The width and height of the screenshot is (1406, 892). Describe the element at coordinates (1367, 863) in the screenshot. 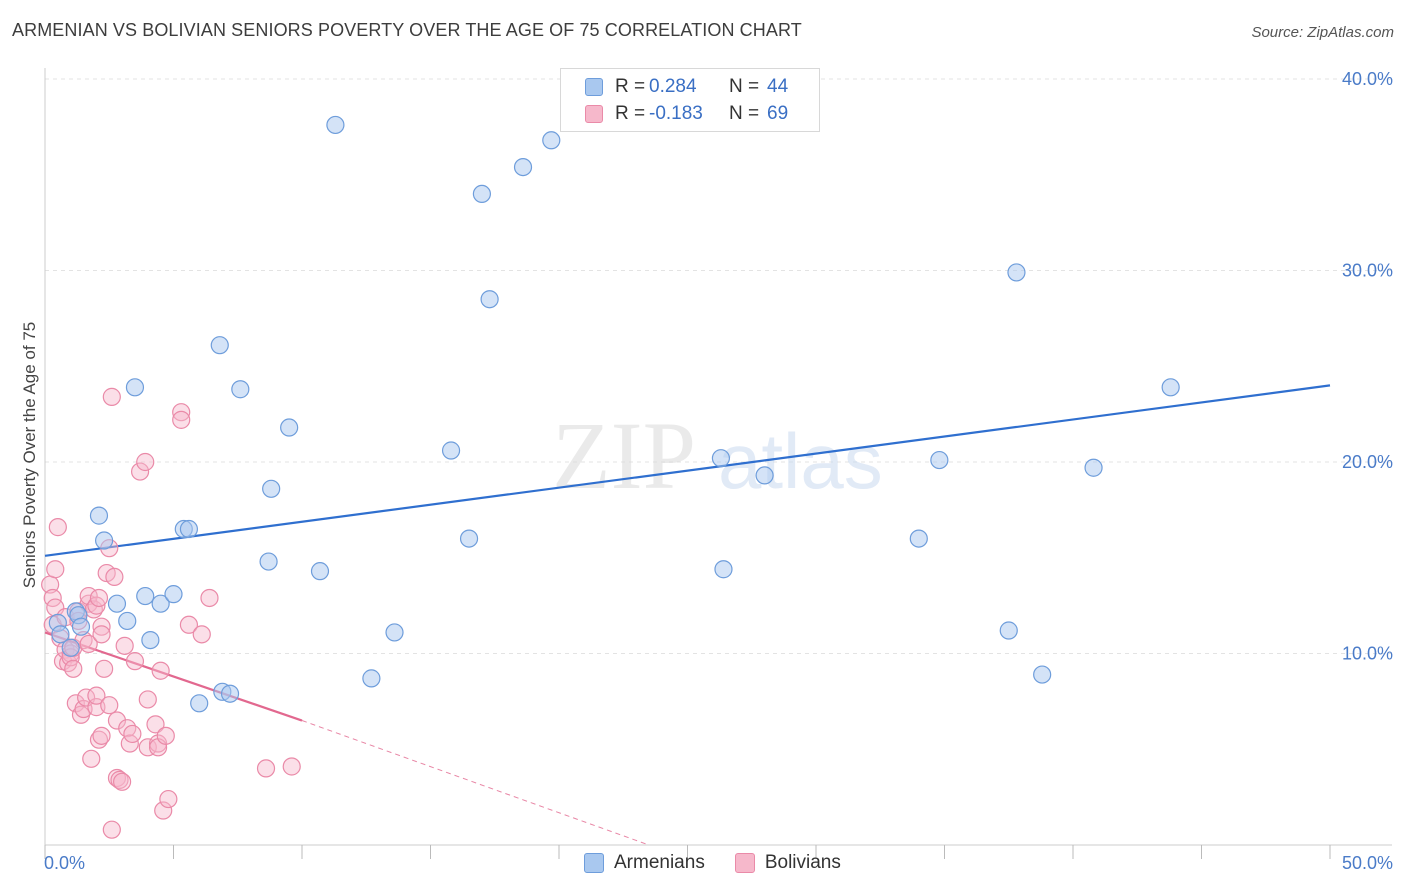

I see `x-tick-label: 50.0%` at that location.